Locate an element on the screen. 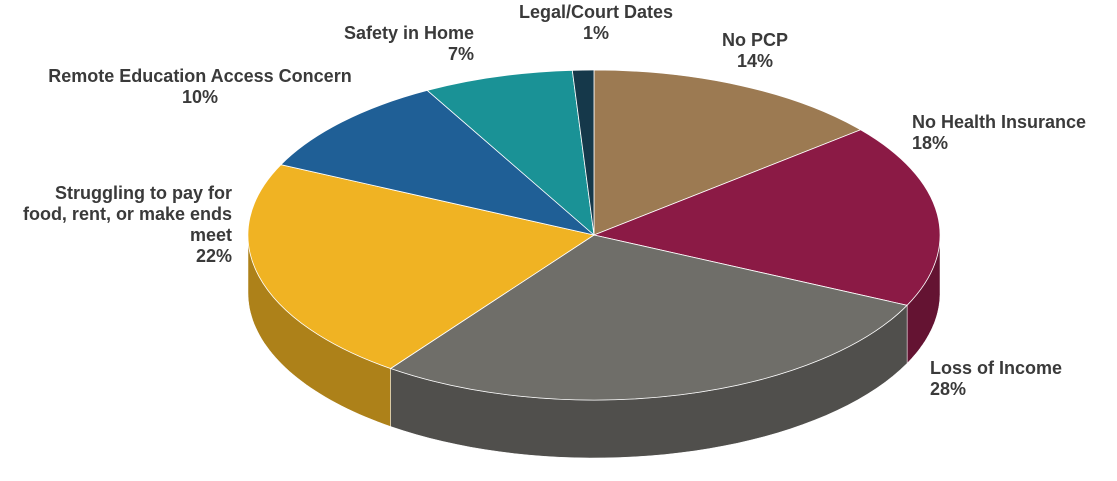 The image size is (1117, 481). value-label: 28% is located at coordinates (948, 389).